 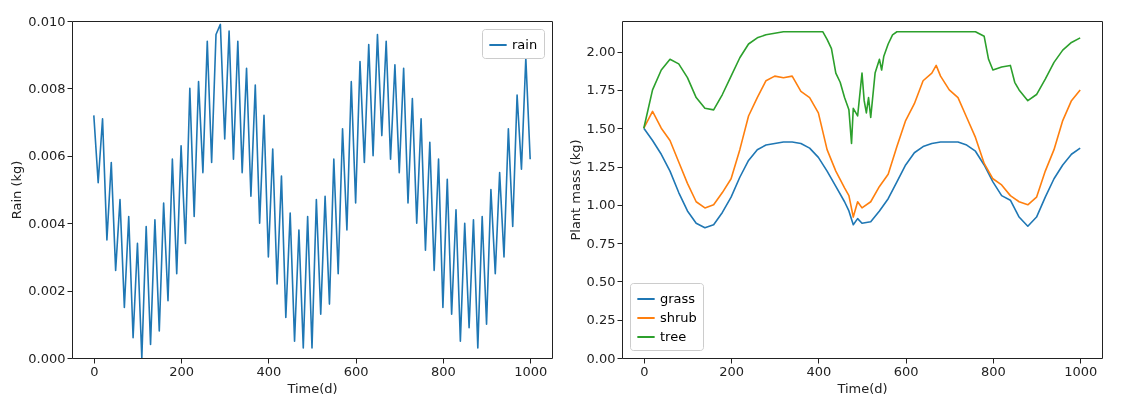 I want to click on y-tick-label: 2.00, so click(x=601, y=52).